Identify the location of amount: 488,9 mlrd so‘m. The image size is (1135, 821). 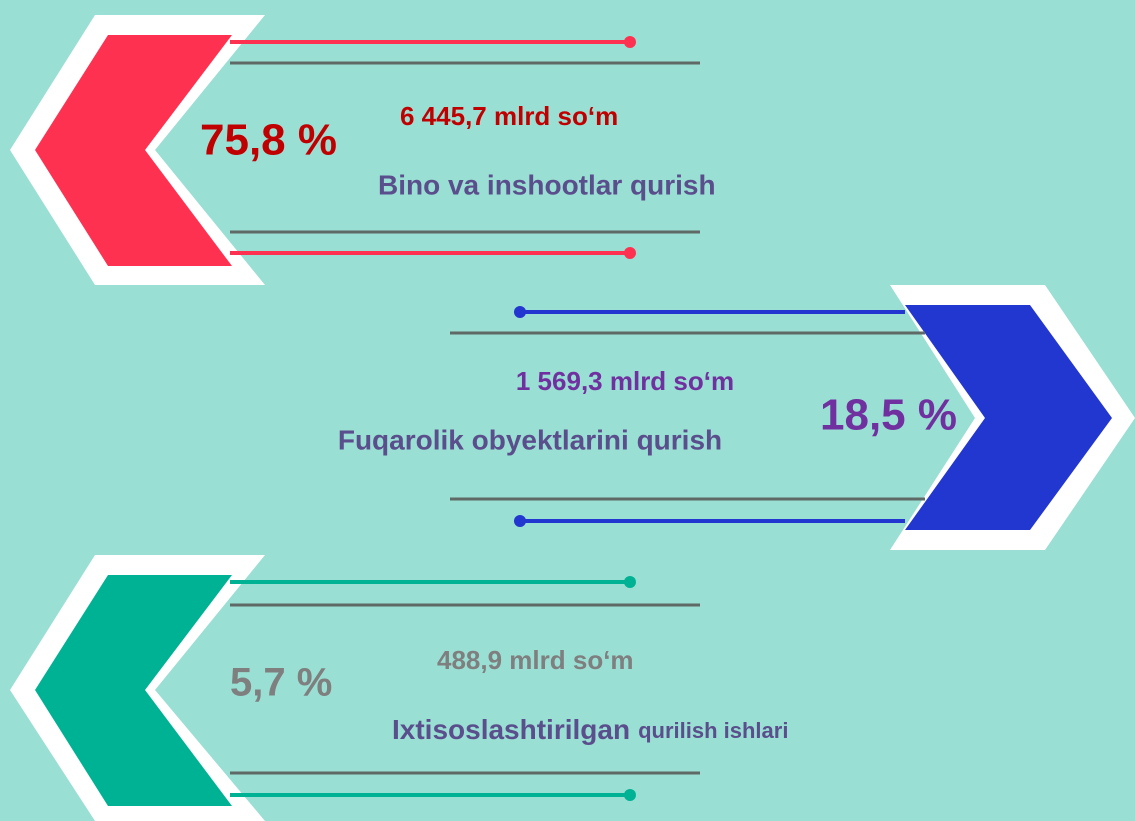
(535, 660).